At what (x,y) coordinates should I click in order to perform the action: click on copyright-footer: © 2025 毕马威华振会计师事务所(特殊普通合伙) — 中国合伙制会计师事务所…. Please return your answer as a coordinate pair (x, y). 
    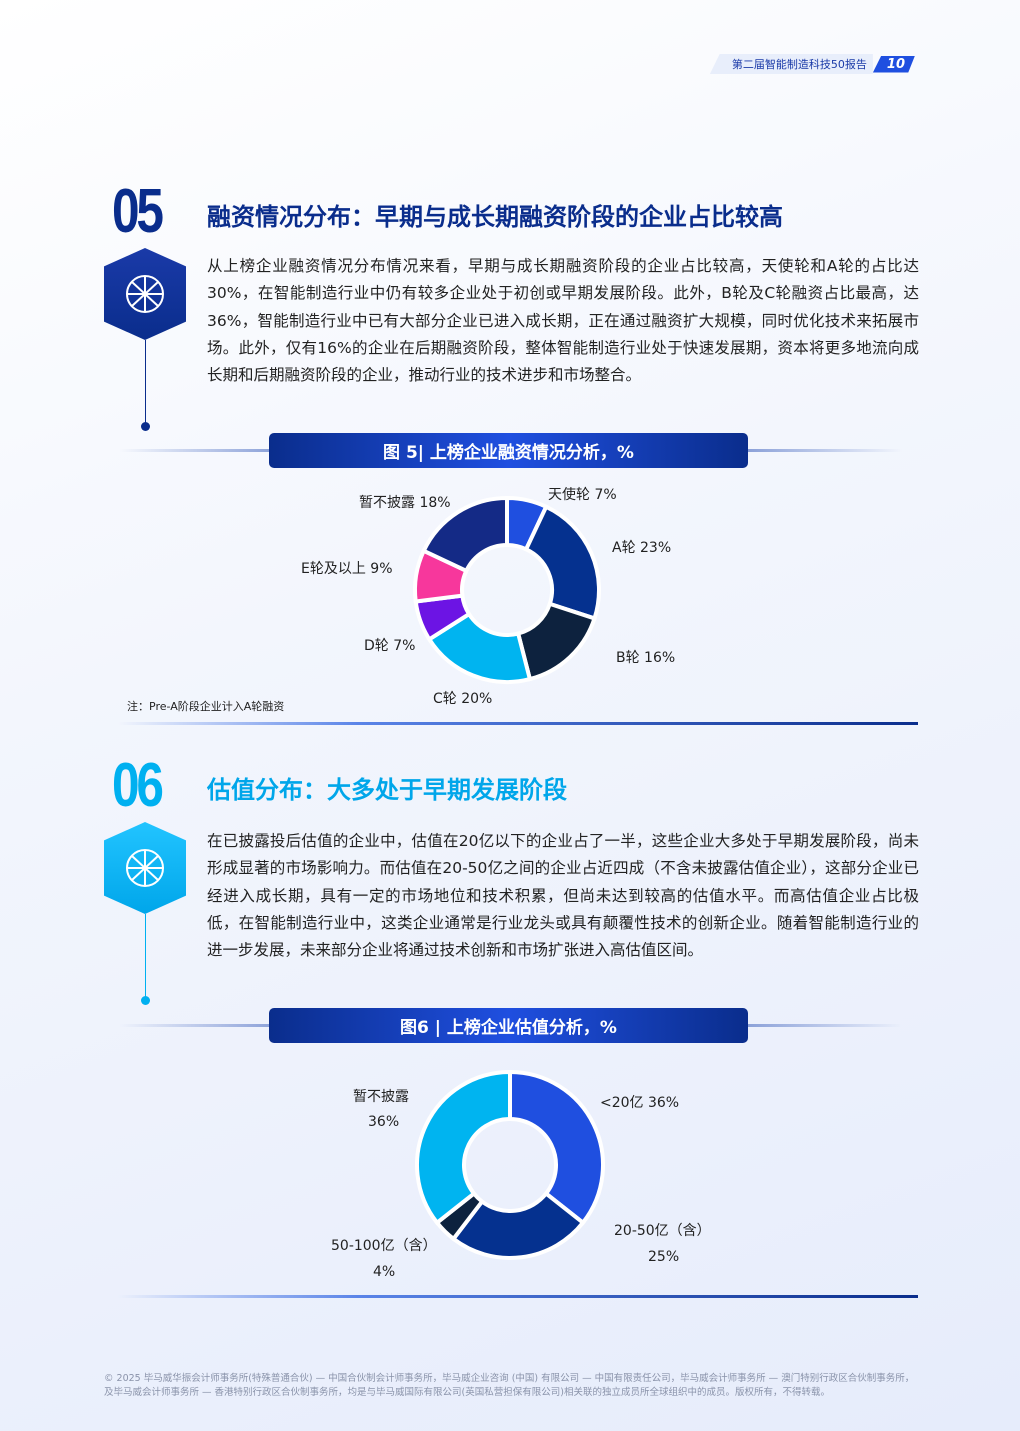
    Looking at the image, I should click on (509, 1385).